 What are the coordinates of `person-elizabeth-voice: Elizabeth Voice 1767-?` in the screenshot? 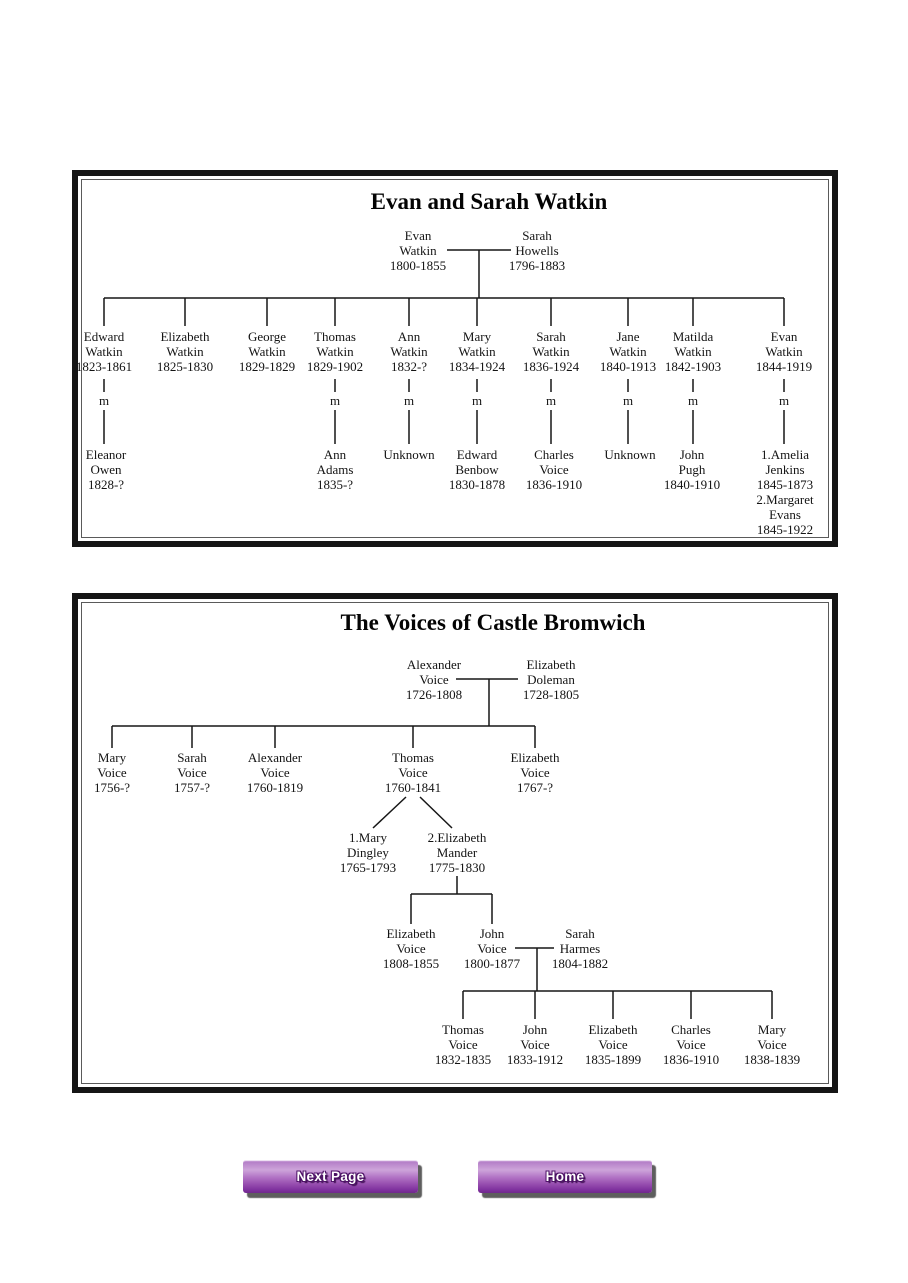 It's located at (535, 772).